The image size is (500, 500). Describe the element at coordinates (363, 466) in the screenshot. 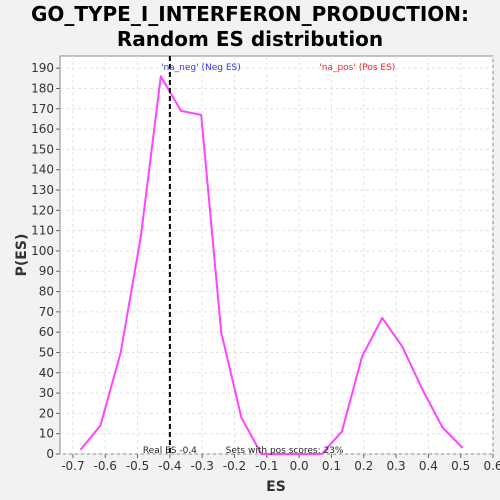

I see `x-tick-label: 0.2` at that location.